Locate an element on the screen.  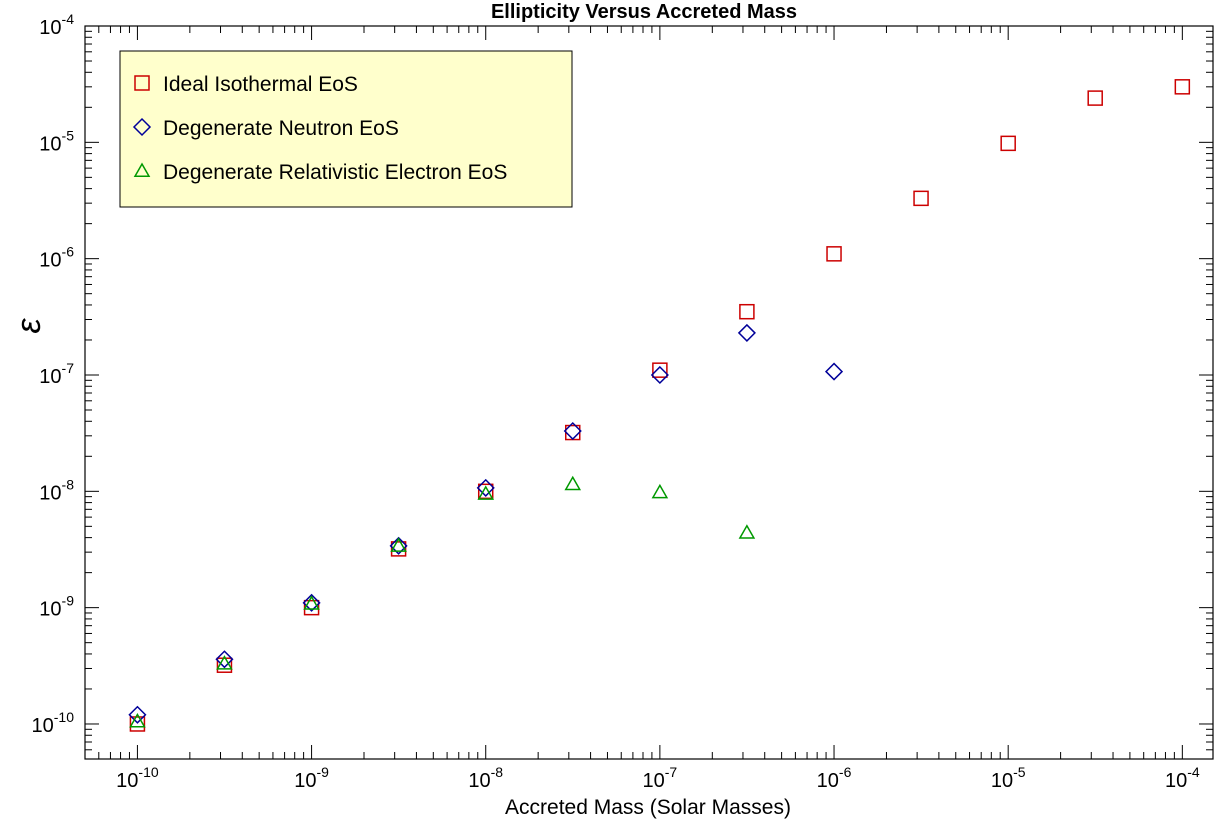
x-axis-tick-labels: 10⁻¹⁰ 10⁻⁹ 10⁻⁸ 10⁻⁷ 10⁻⁶ 10⁻⁵ 10⁻⁴ is located at coordinates (658, 778).